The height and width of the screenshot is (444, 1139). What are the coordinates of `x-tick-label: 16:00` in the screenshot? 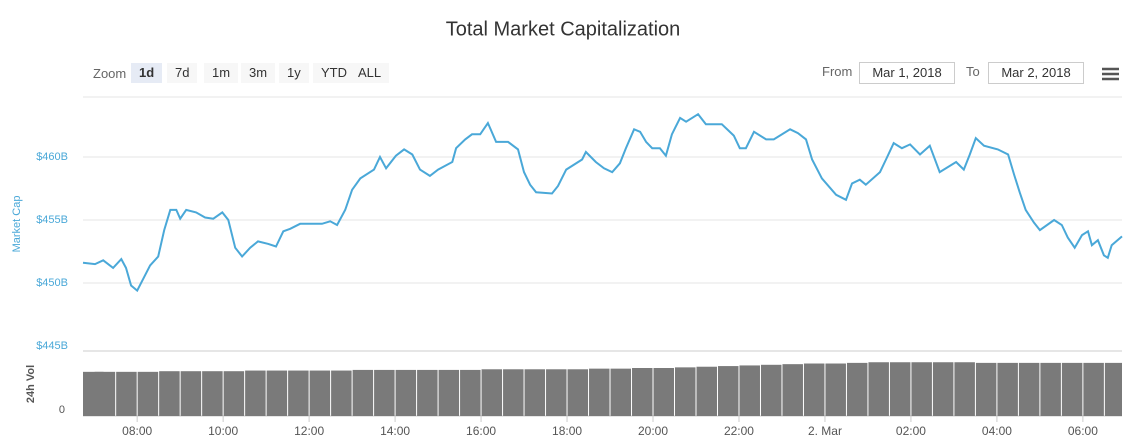 It's located at (481, 431).